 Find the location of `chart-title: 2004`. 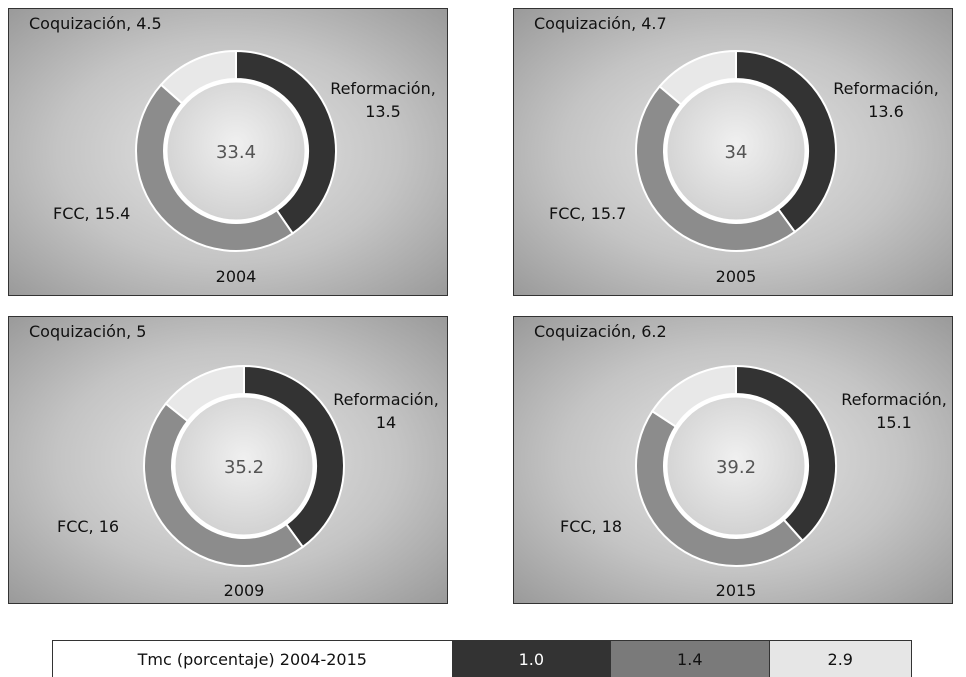

chart-title: 2004 is located at coordinates (236, 276).